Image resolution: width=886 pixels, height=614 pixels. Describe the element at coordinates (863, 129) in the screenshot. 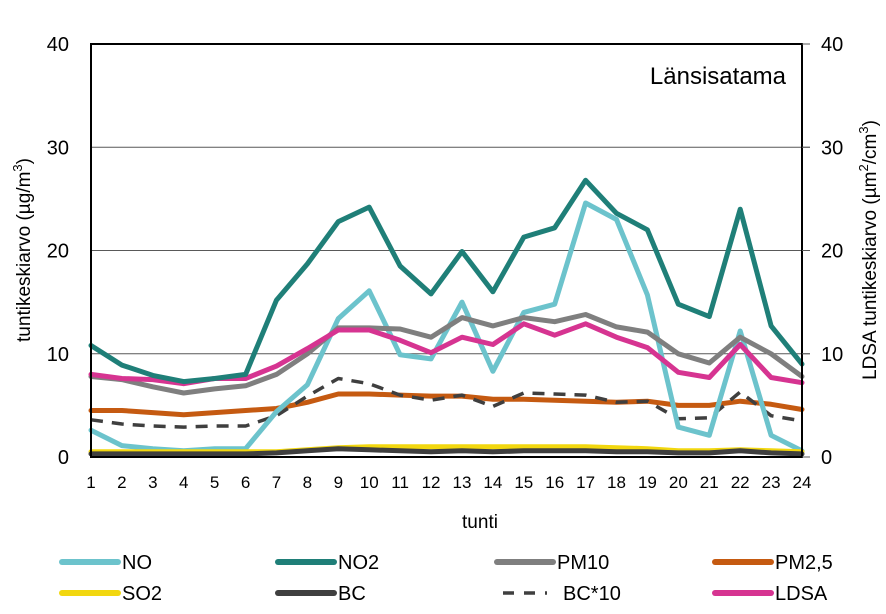

I see `y-axis-label-right-sup2: 3` at that location.